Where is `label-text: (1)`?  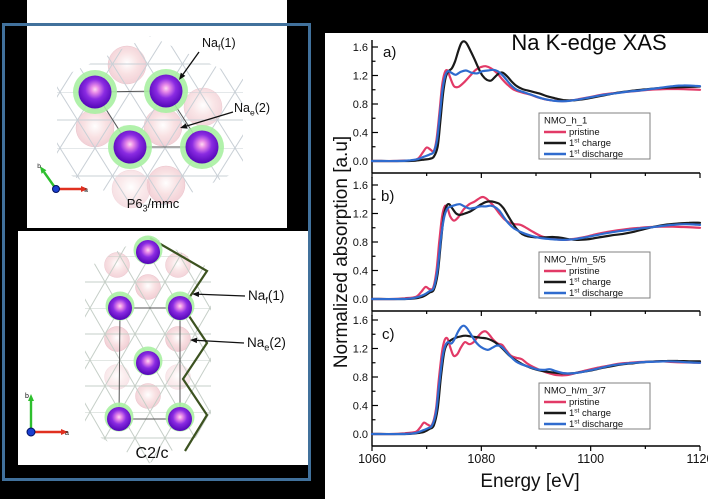
label-text: (1) is located at coordinates (276, 295).